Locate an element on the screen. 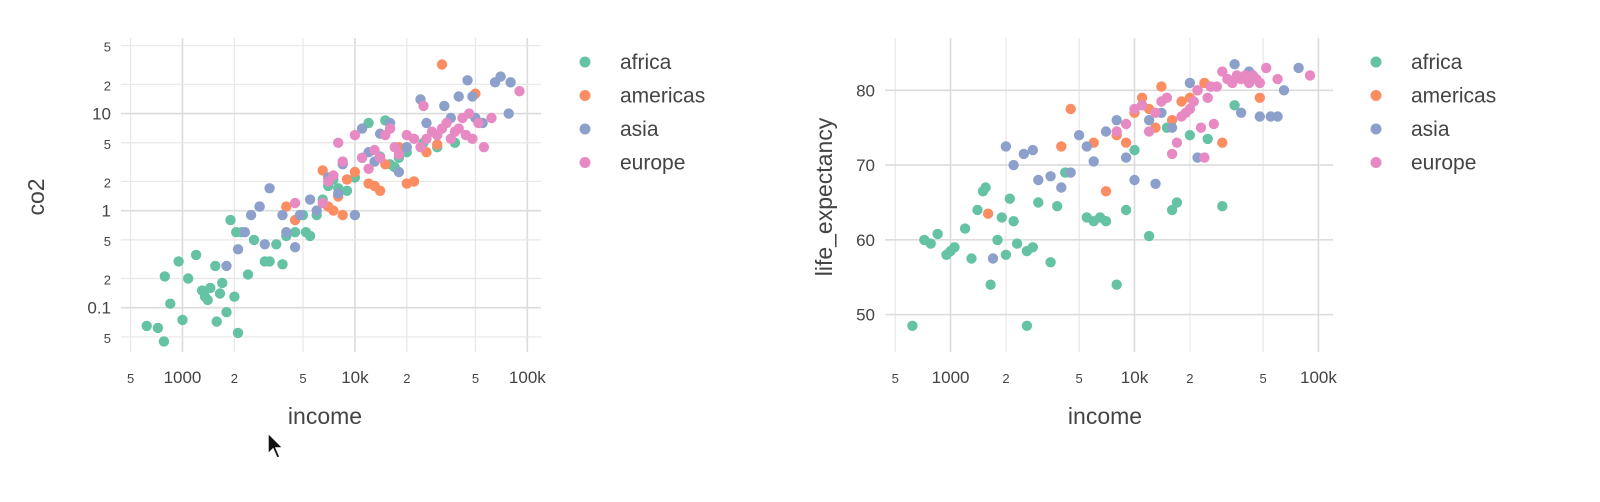 Image resolution: width=1600 pixels, height=502 pixels. legend-right: africa americas asia europe is located at coordinates (1433, 113).